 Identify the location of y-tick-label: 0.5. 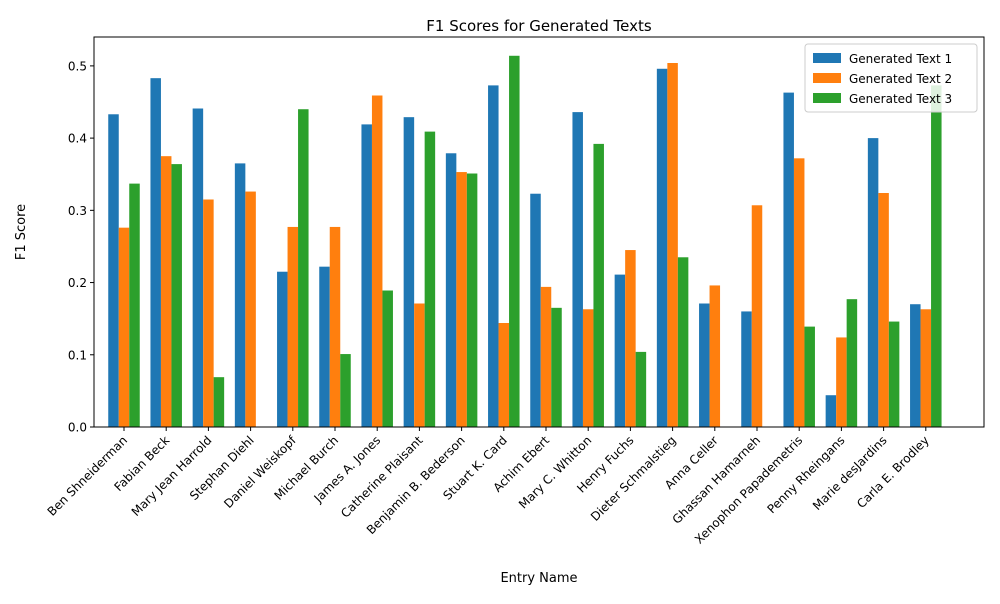
(77, 66).